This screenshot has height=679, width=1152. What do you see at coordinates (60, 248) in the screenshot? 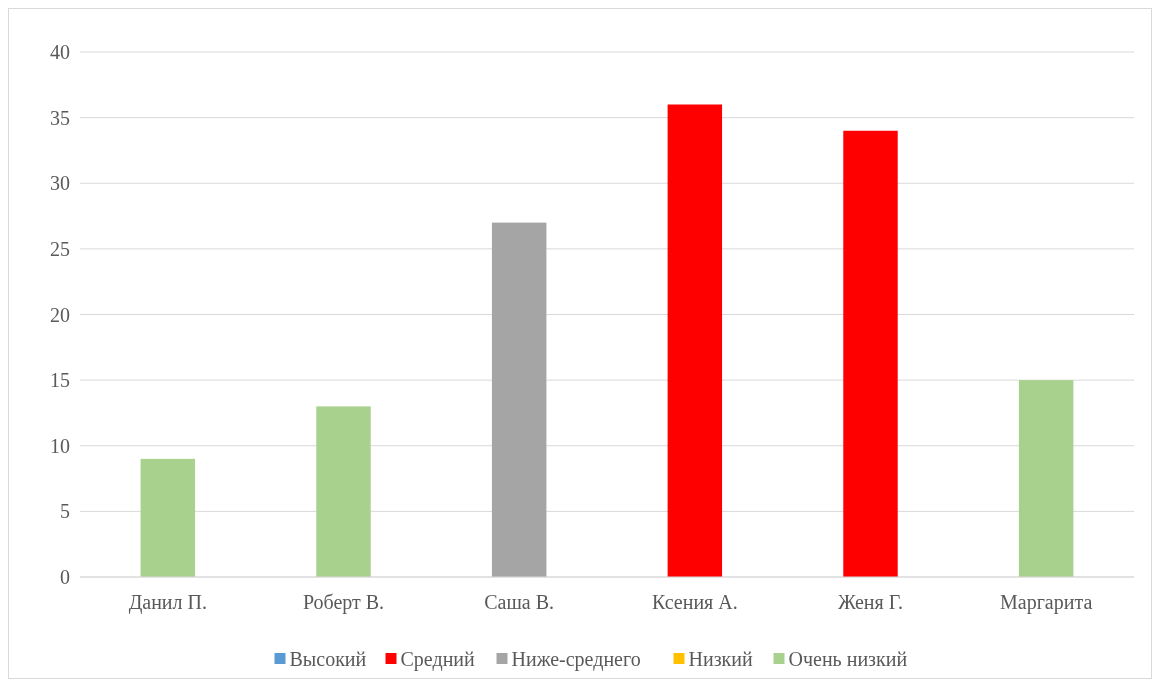
I see `y-tick-label: 25` at bounding box center [60, 248].